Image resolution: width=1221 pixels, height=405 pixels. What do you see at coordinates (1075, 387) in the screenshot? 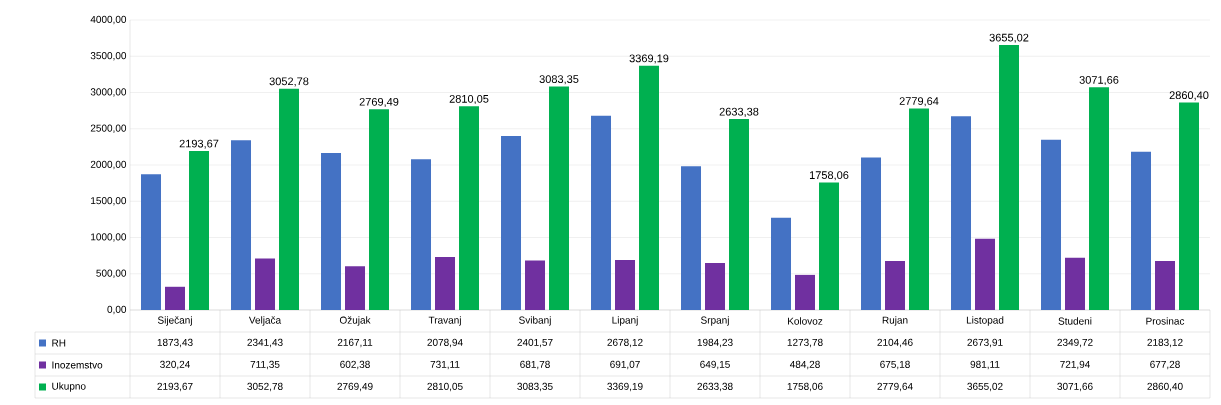
I see `data-label: 3071,66` at bounding box center [1075, 387].